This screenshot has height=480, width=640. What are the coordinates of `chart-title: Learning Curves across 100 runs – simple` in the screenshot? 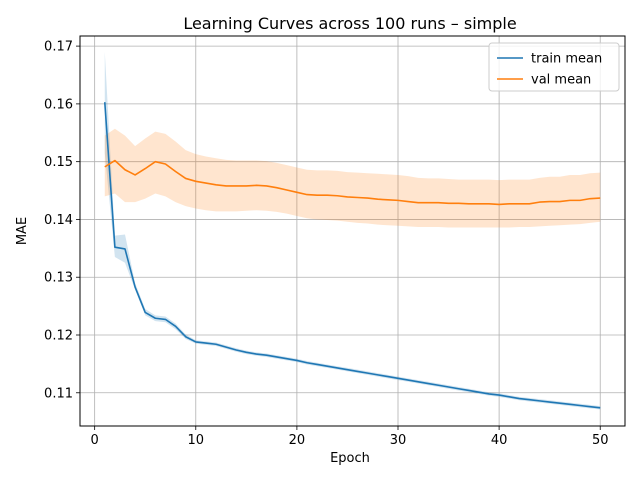 It's located at (349, 23).